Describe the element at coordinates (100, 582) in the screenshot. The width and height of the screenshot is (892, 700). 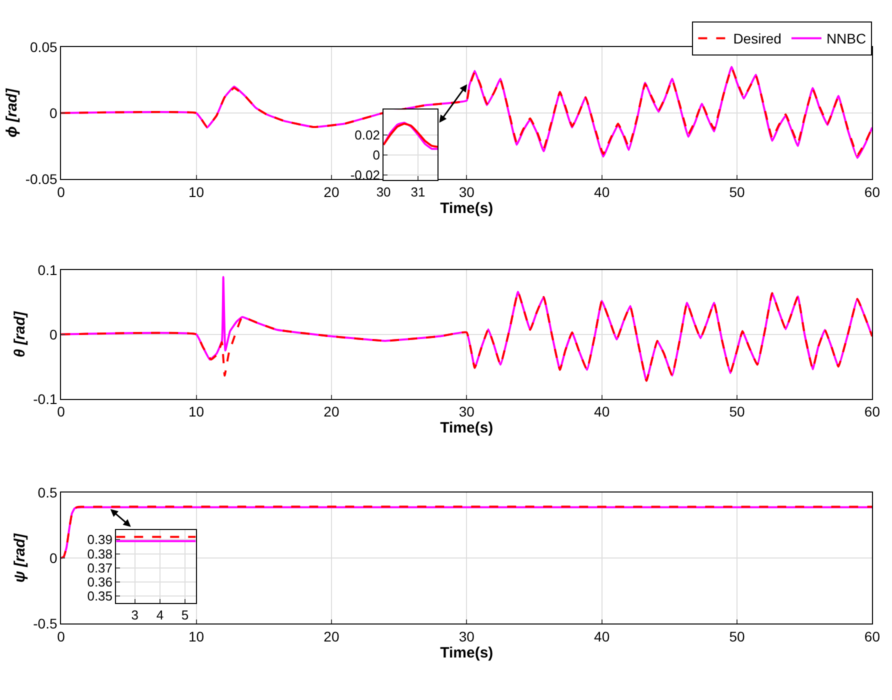
I see `y-tick-label: 0.36` at that location.